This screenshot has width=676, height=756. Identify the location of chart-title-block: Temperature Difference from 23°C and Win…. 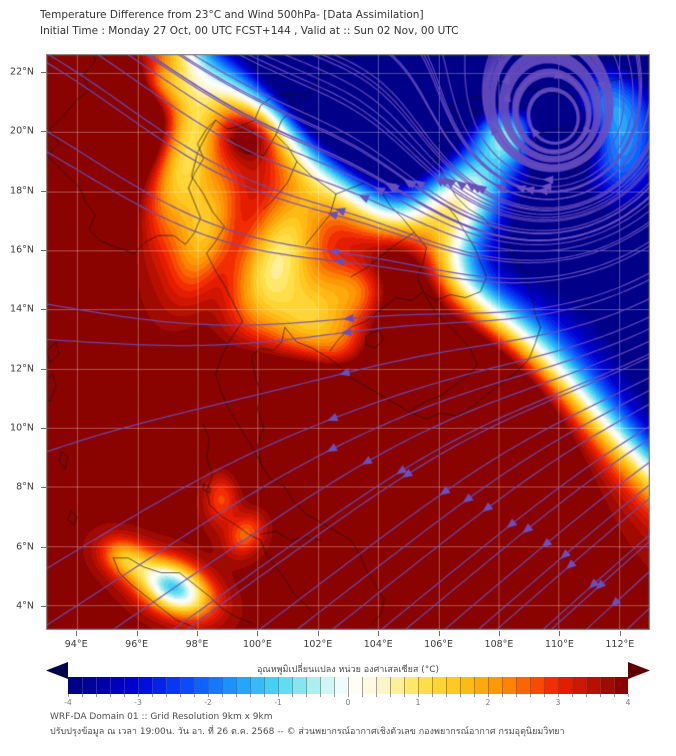
(340, 23).